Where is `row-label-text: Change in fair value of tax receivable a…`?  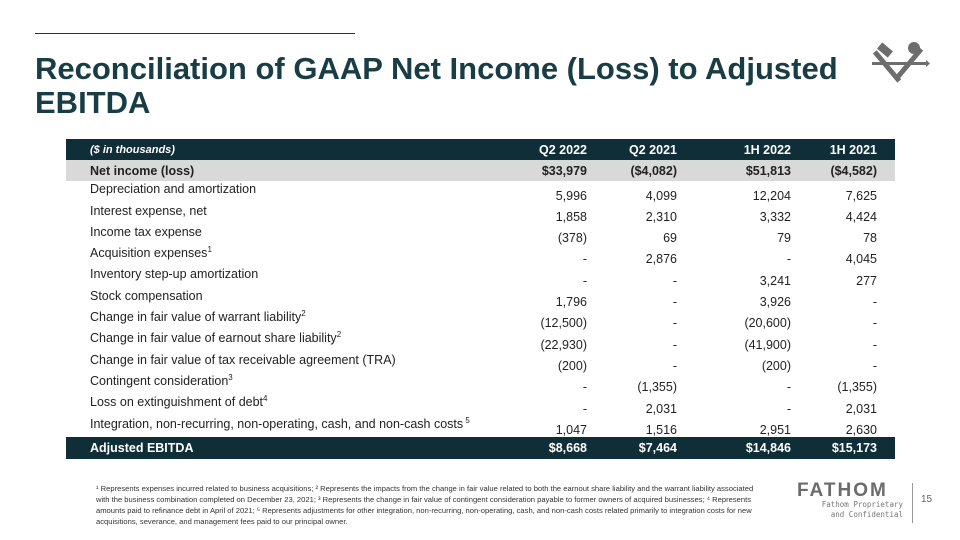 row-label-text: Change in fair value of tax receivable a… is located at coordinates (243, 359).